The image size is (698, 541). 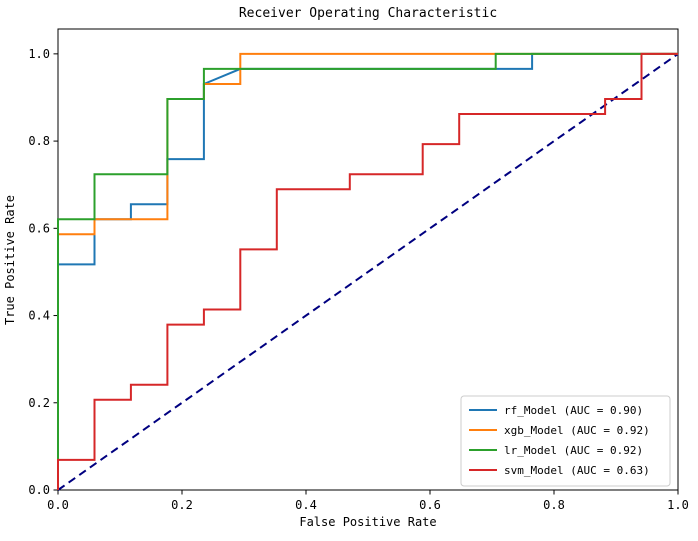 What do you see at coordinates (39, 228) in the screenshot?
I see `y-tick-label: 0.6` at bounding box center [39, 228].